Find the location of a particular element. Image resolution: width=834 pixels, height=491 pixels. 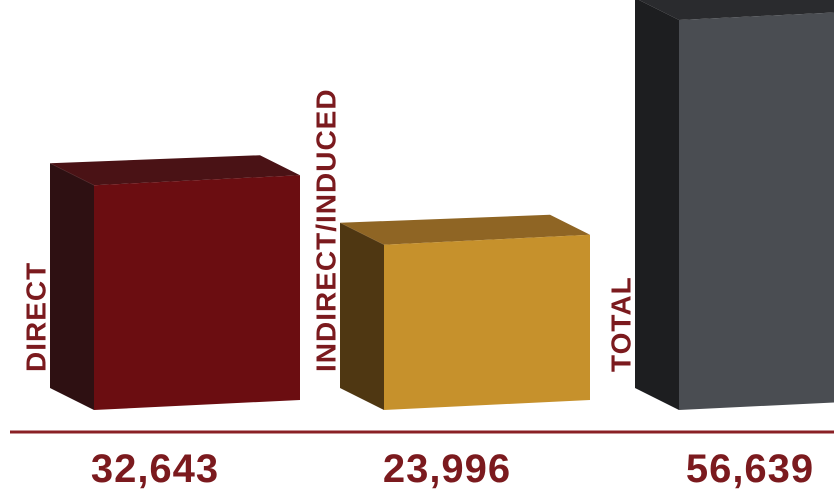

value-label-total: 56,639 is located at coordinates (750, 469).